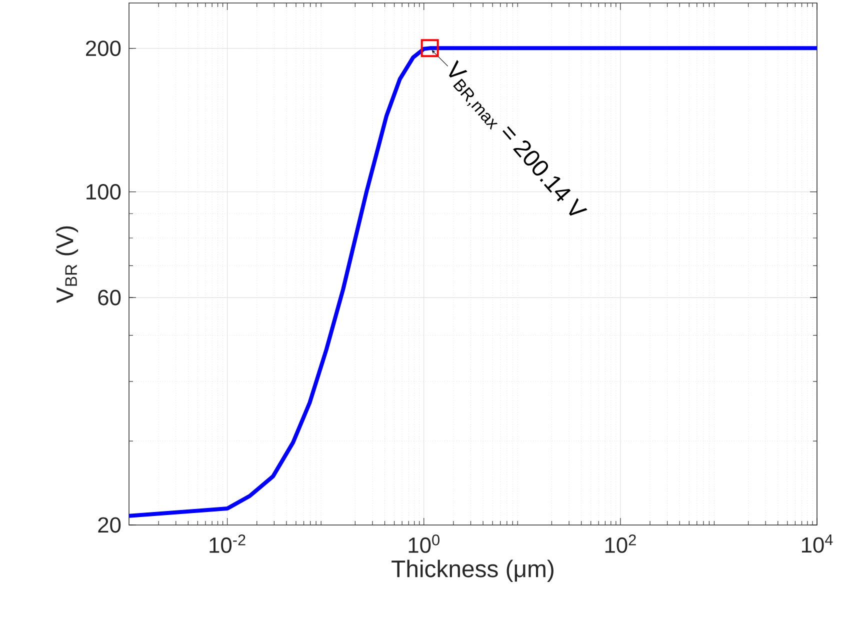 Image resolution: width=841 pixels, height=627 pixels. Describe the element at coordinates (228, 543) in the screenshot. I see `x-tick-label: 10$^{-2}$` at that location.